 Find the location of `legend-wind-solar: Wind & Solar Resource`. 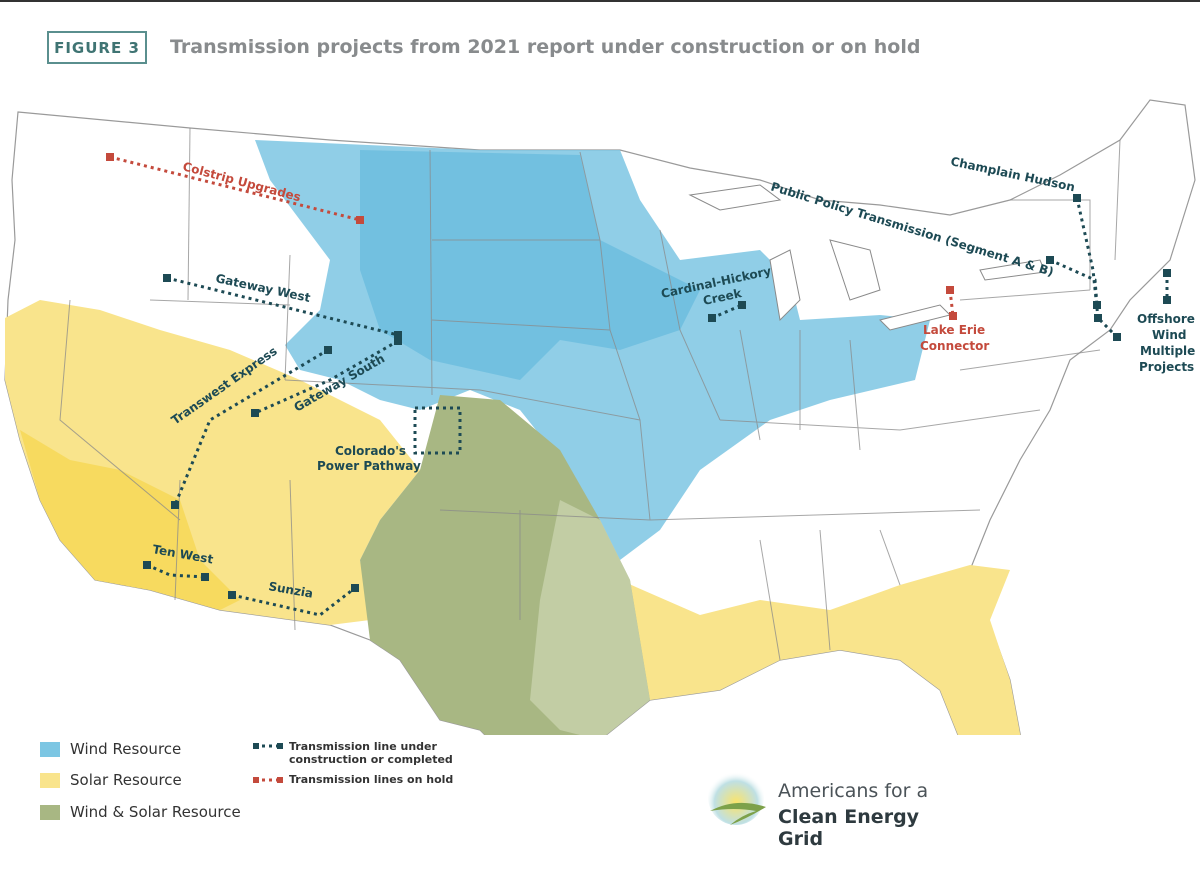

legend-wind-solar: Wind & Solar Resource is located at coordinates (140, 812).